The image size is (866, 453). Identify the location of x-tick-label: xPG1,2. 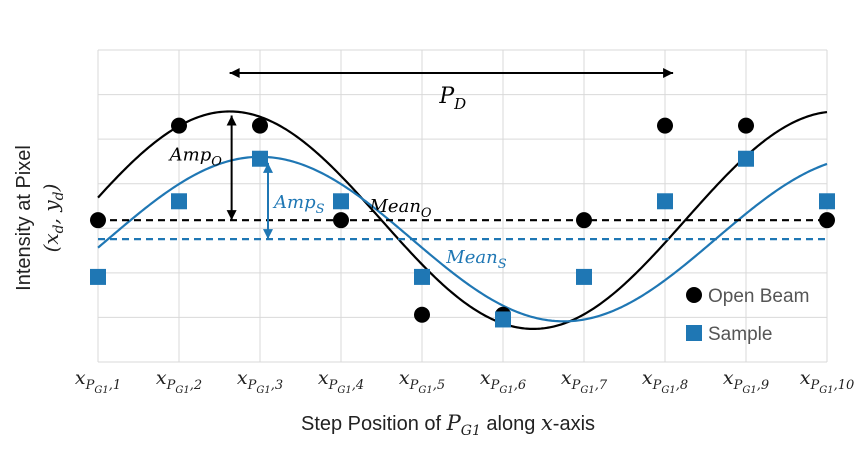
(179, 381).